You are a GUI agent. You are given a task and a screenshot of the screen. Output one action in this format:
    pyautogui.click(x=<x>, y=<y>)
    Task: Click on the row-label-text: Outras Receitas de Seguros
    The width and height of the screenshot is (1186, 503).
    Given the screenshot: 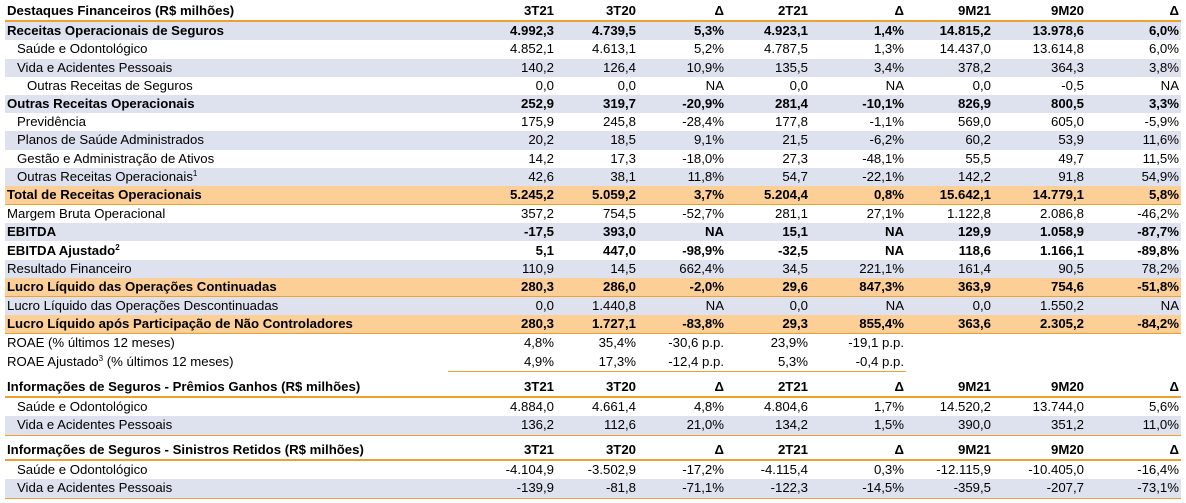 What is the action you would take?
    pyautogui.click(x=110, y=85)
    